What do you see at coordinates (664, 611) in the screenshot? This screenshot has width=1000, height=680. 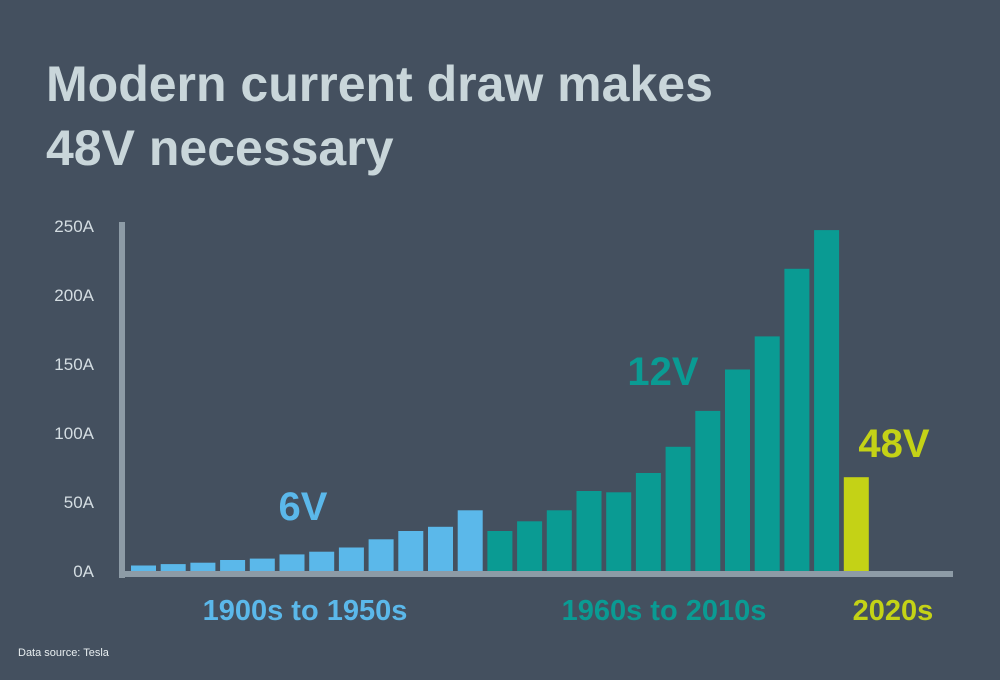 I see `era-label-12v: 1960s to 2010s` at bounding box center [664, 611].